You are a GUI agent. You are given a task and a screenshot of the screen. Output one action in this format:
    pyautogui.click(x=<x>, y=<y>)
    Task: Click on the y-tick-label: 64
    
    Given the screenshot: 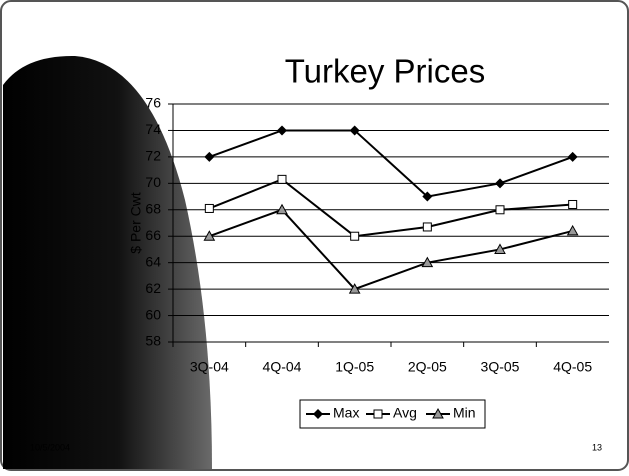 What is the action you would take?
    pyautogui.click(x=153, y=261)
    